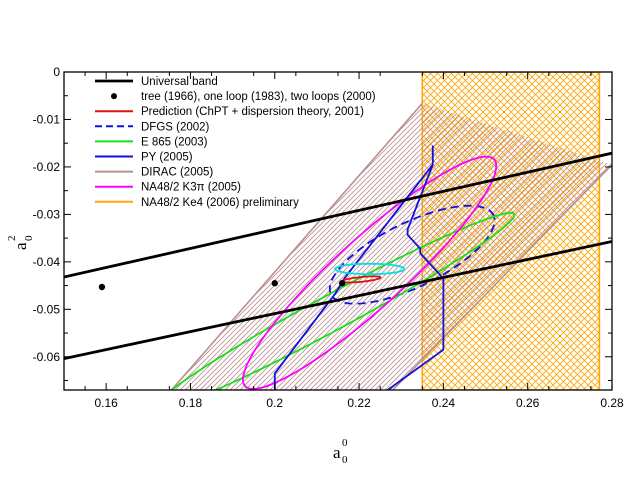 The height and width of the screenshot is (491, 635). I want to click on x-tick-label: 0.18, so click(191, 403).